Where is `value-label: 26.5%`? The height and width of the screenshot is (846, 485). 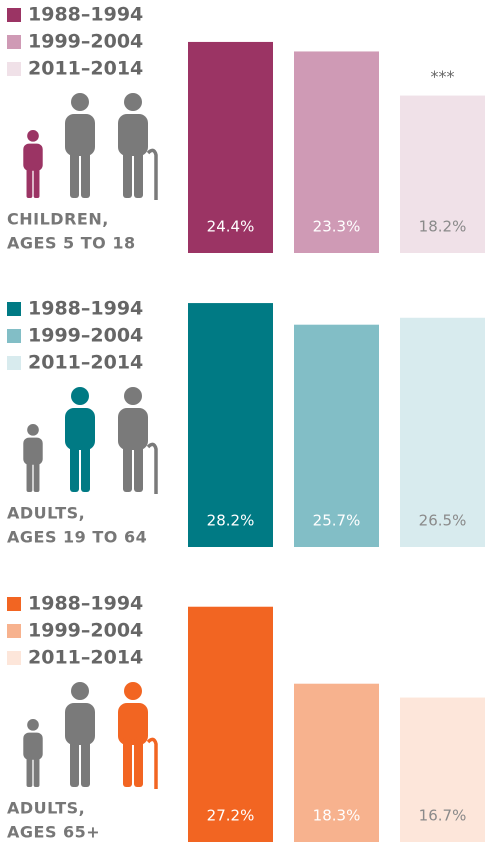
value-label: 26.5% is located at coordinates (443, 521).